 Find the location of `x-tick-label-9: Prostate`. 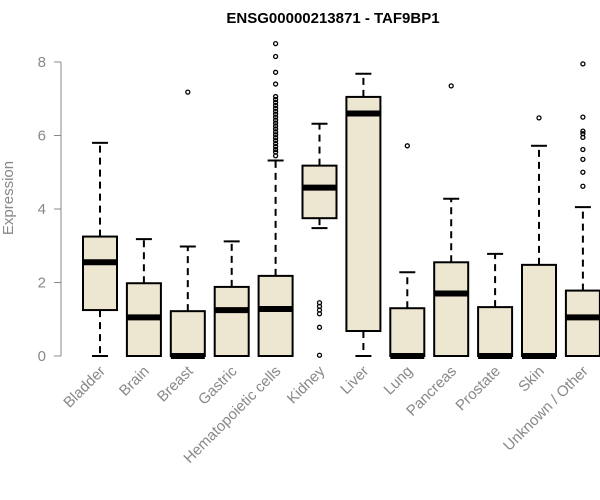

x-tick-label-9: Prostate is located at coordinates (478, 389).